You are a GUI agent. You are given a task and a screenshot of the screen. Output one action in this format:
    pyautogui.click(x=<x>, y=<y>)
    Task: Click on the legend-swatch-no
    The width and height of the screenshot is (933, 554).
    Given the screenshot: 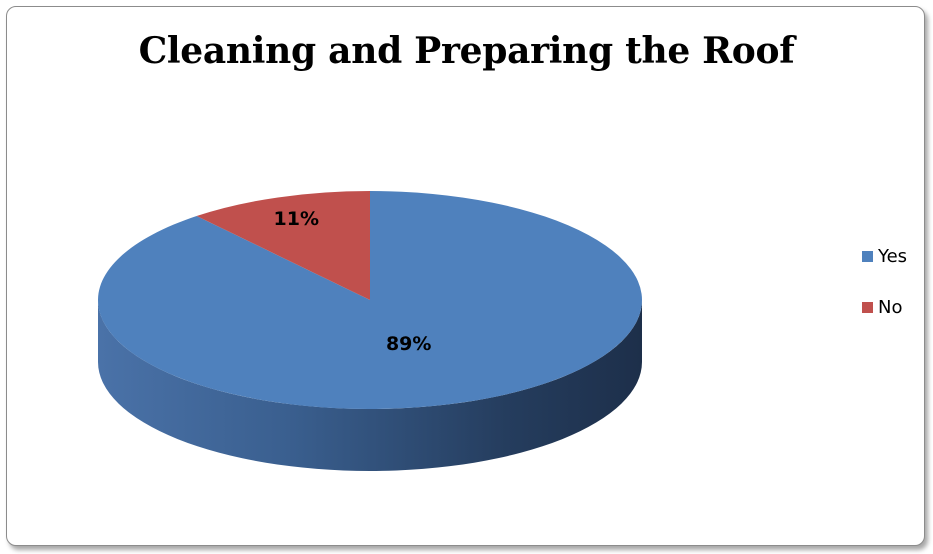 What is the action you would take?
    pyautogui.click(x=867, y=307)
    